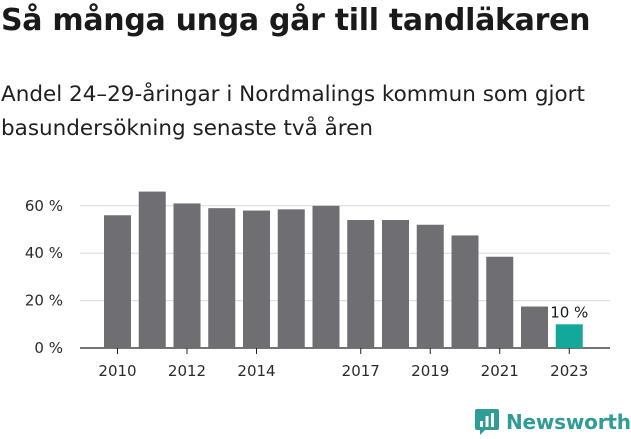 This screenshot has width=631, height=439. Describe the element at coordinates (117, 281) in the screenshot. I see `bar-2010` at that location.